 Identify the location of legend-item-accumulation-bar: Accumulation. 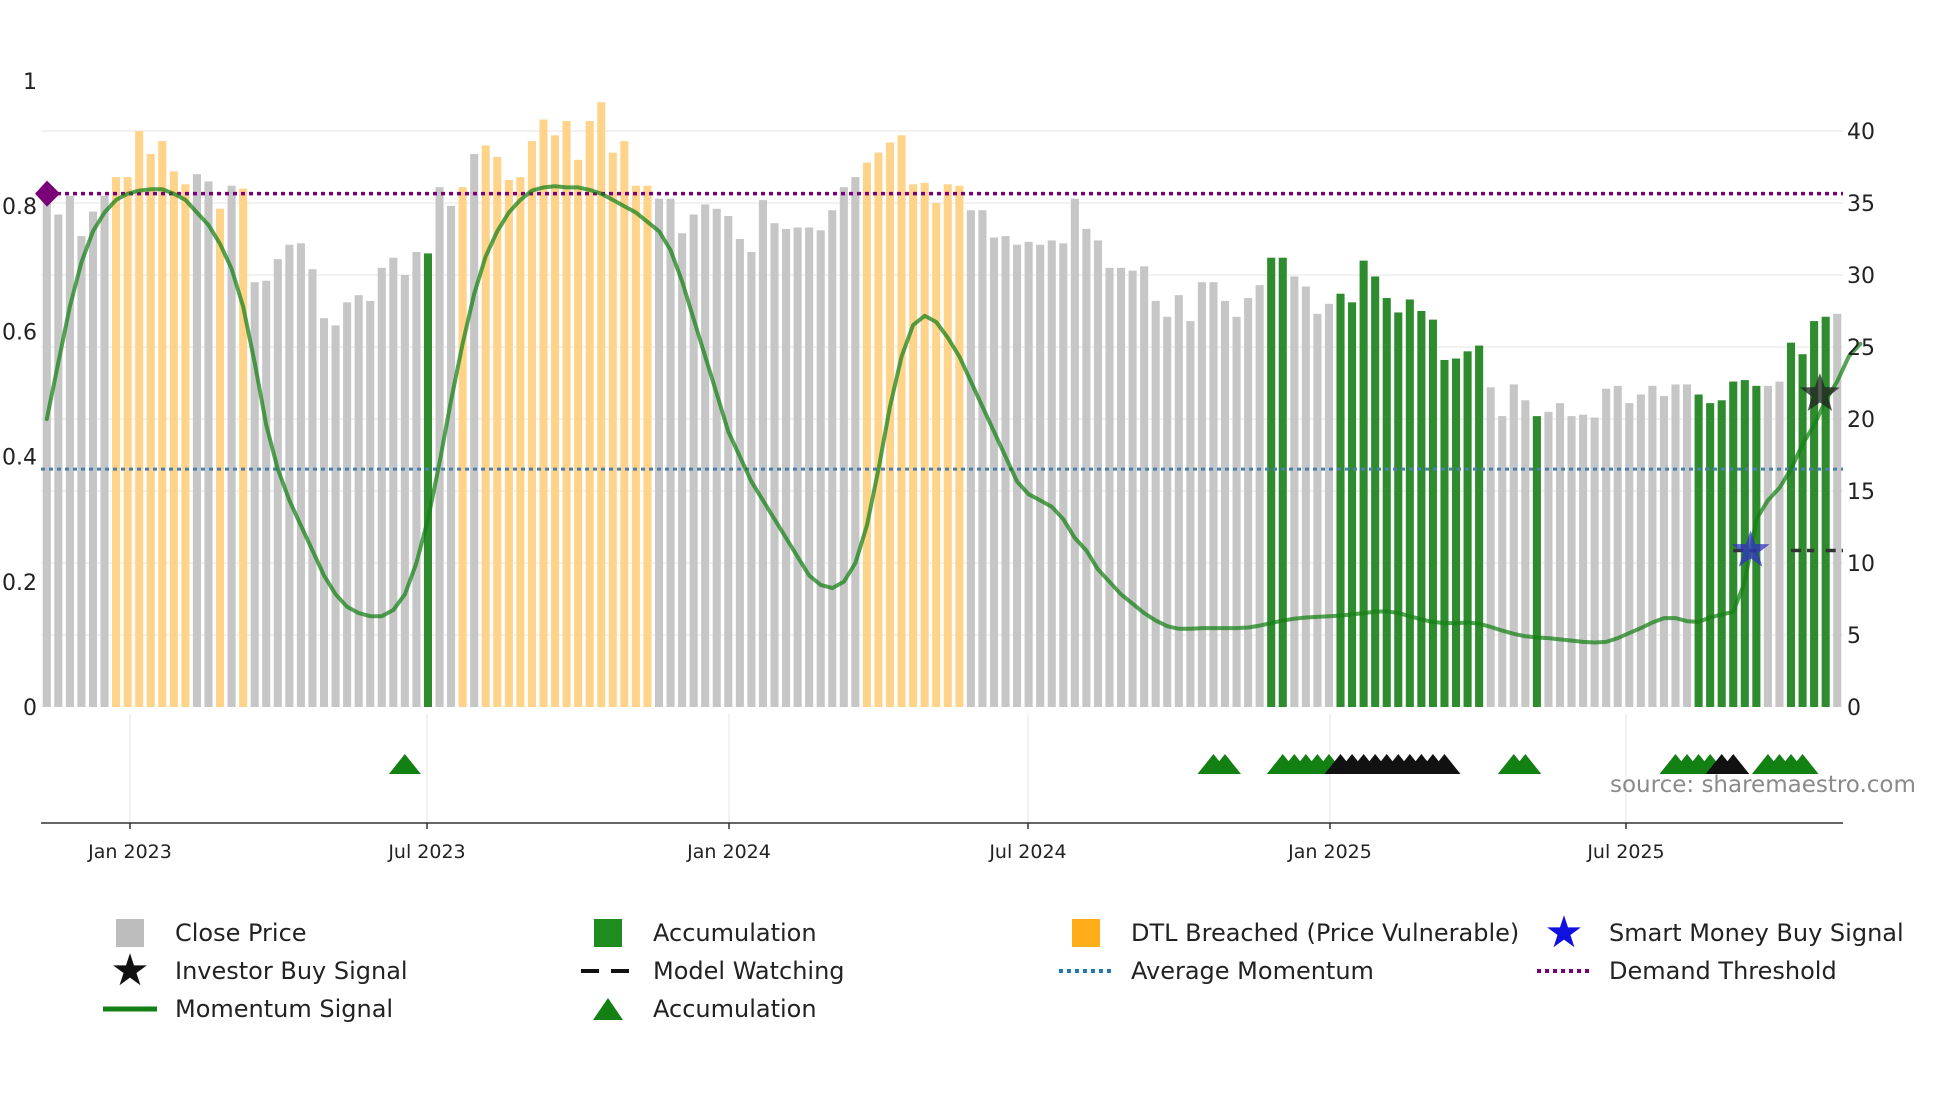
(695, 933).